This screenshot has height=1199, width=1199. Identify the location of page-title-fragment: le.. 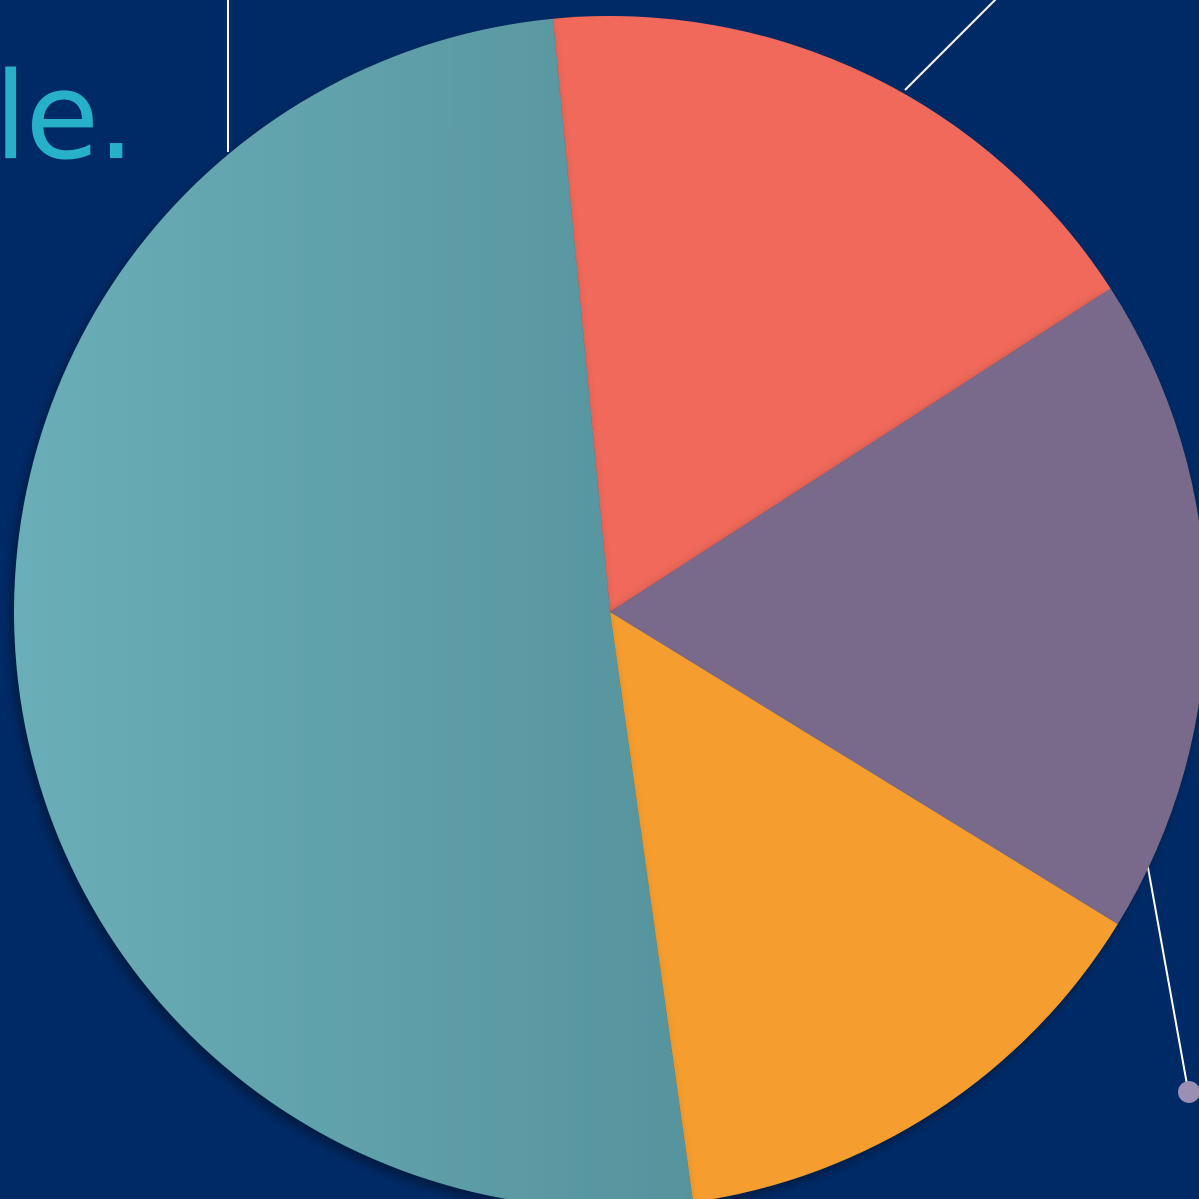
(67, 117).